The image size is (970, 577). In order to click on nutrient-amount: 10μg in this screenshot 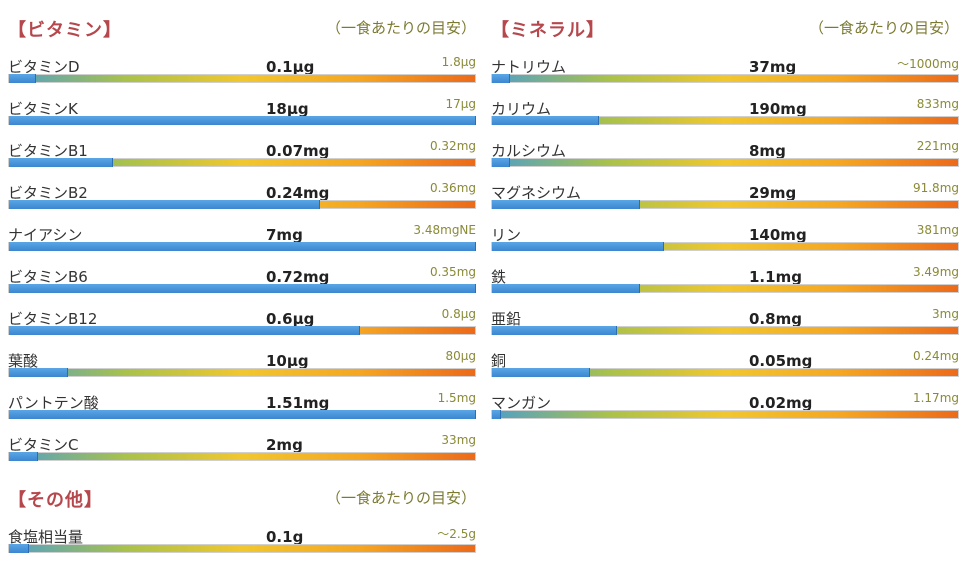, I will do `click(287, 361)`.